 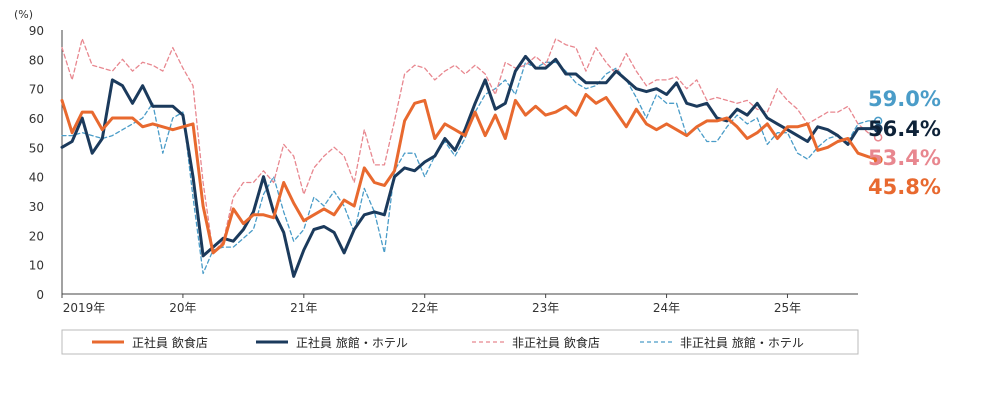 I want to click on legend-label-3: 非正社員 飲食店, so click(x=556, y=342).